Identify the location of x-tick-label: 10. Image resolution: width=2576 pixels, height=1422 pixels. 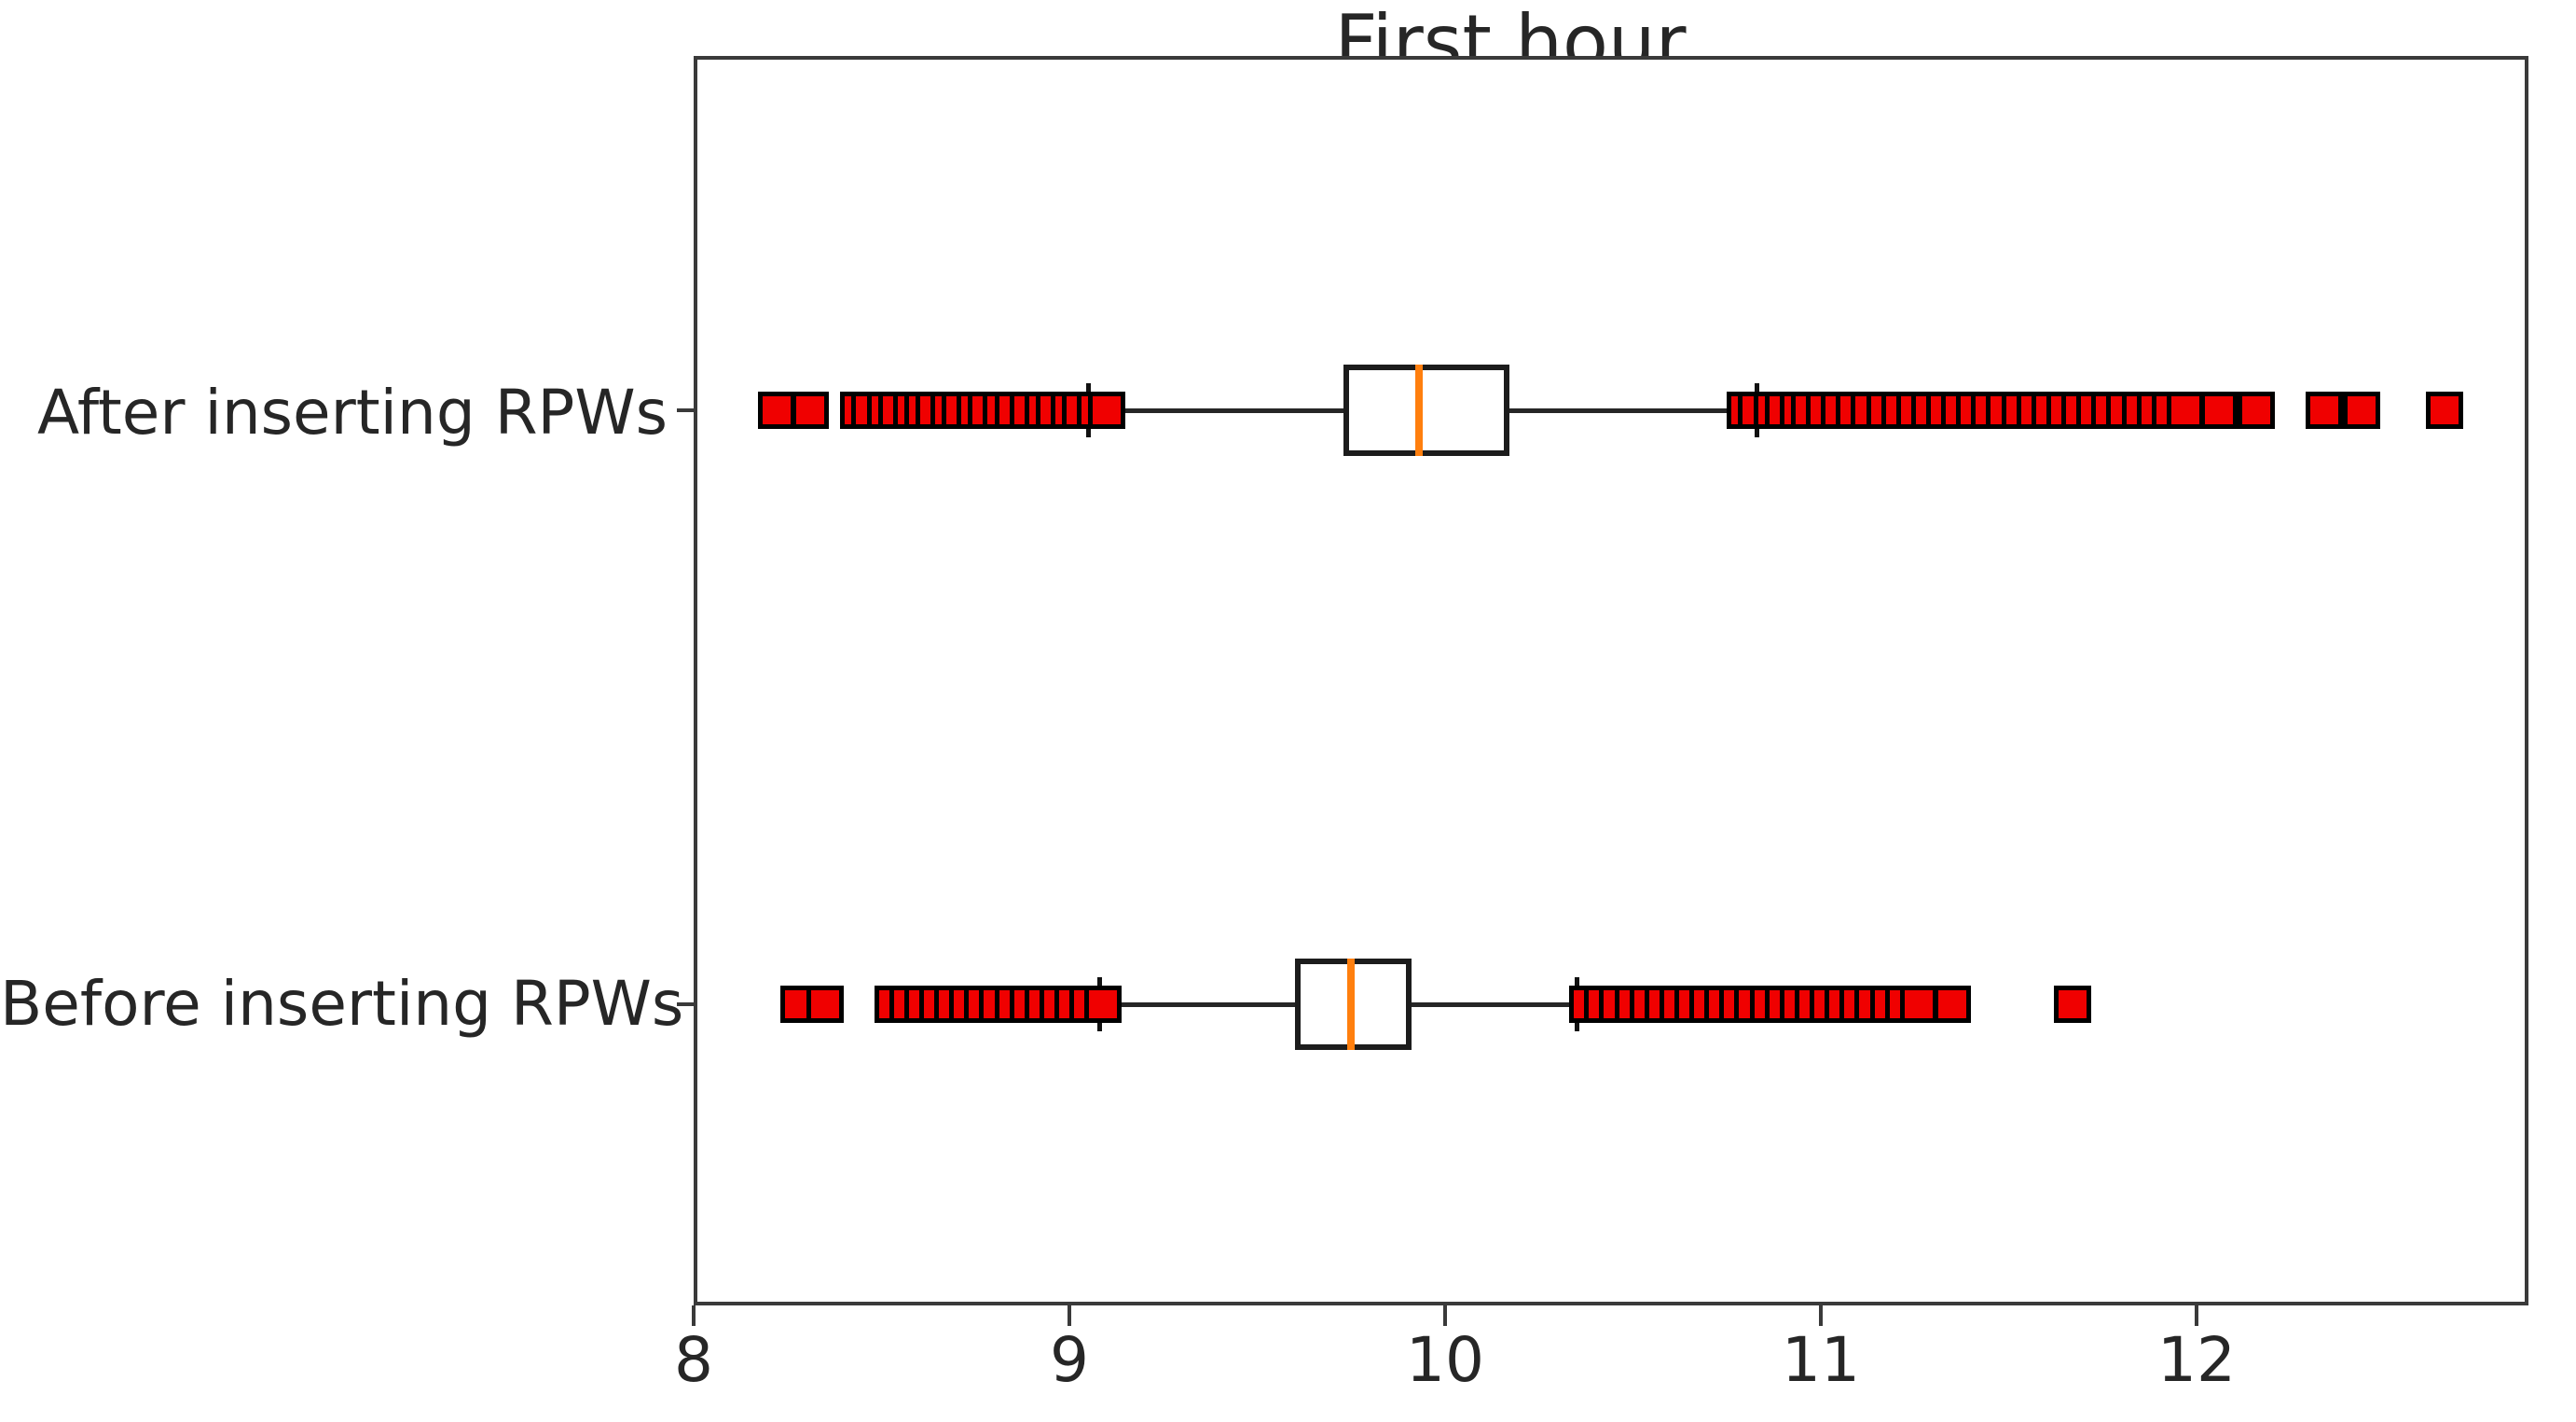
(1445, 1360).